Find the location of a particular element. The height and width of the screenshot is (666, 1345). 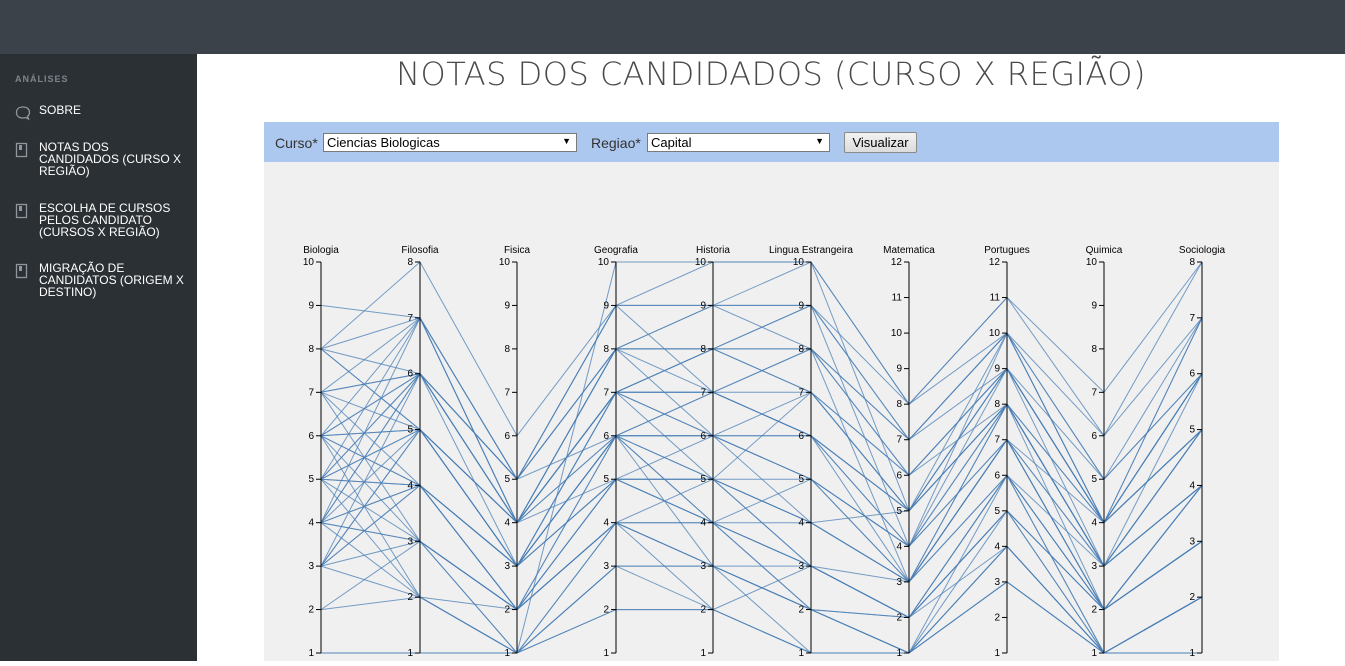

axis-title: Matematica is located at coordinates (909, 250).